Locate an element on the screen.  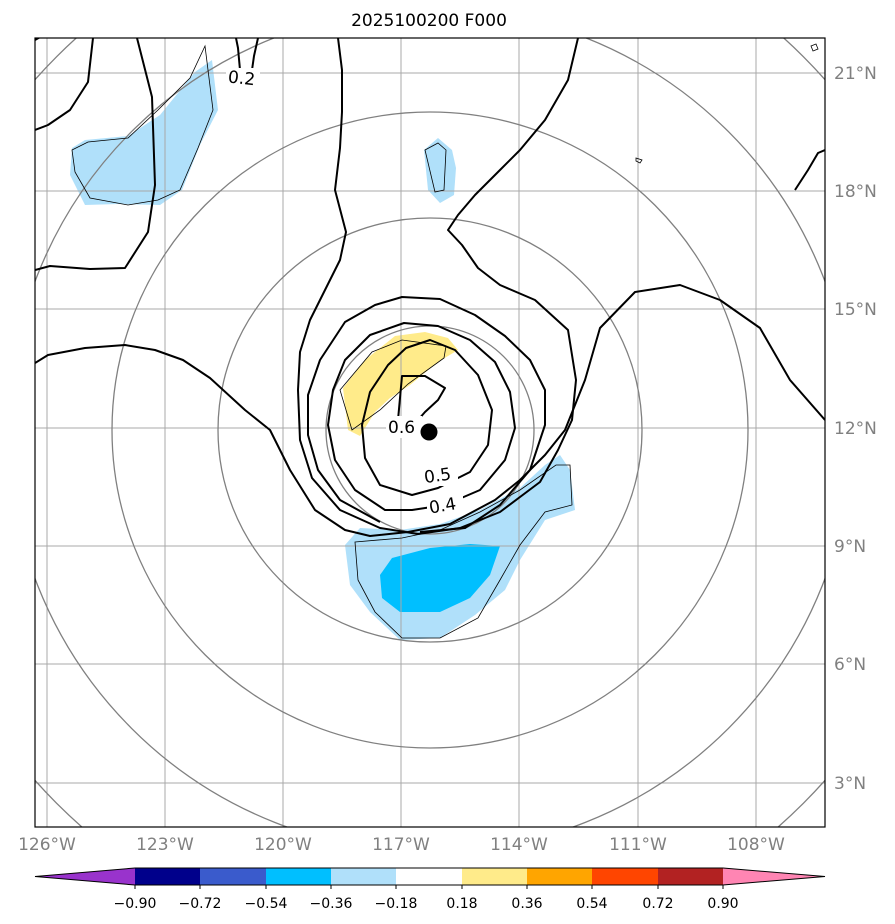
lat-label-21n: 21°N is located at coordinates (855, 74).